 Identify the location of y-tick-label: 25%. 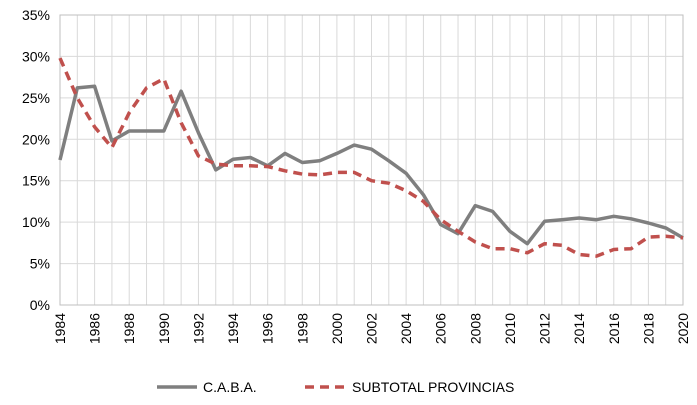
(36, 98).